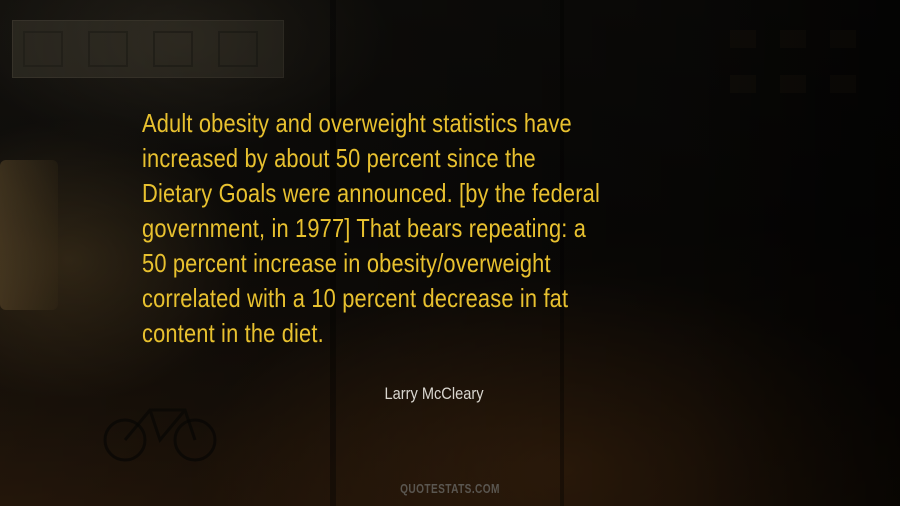 This screenshot has width=900, height=506. What do you see at coordinates (434, 393) in the screenshot?
I see `quote-author: Larry McCleary` at bounding box center [434, 393].